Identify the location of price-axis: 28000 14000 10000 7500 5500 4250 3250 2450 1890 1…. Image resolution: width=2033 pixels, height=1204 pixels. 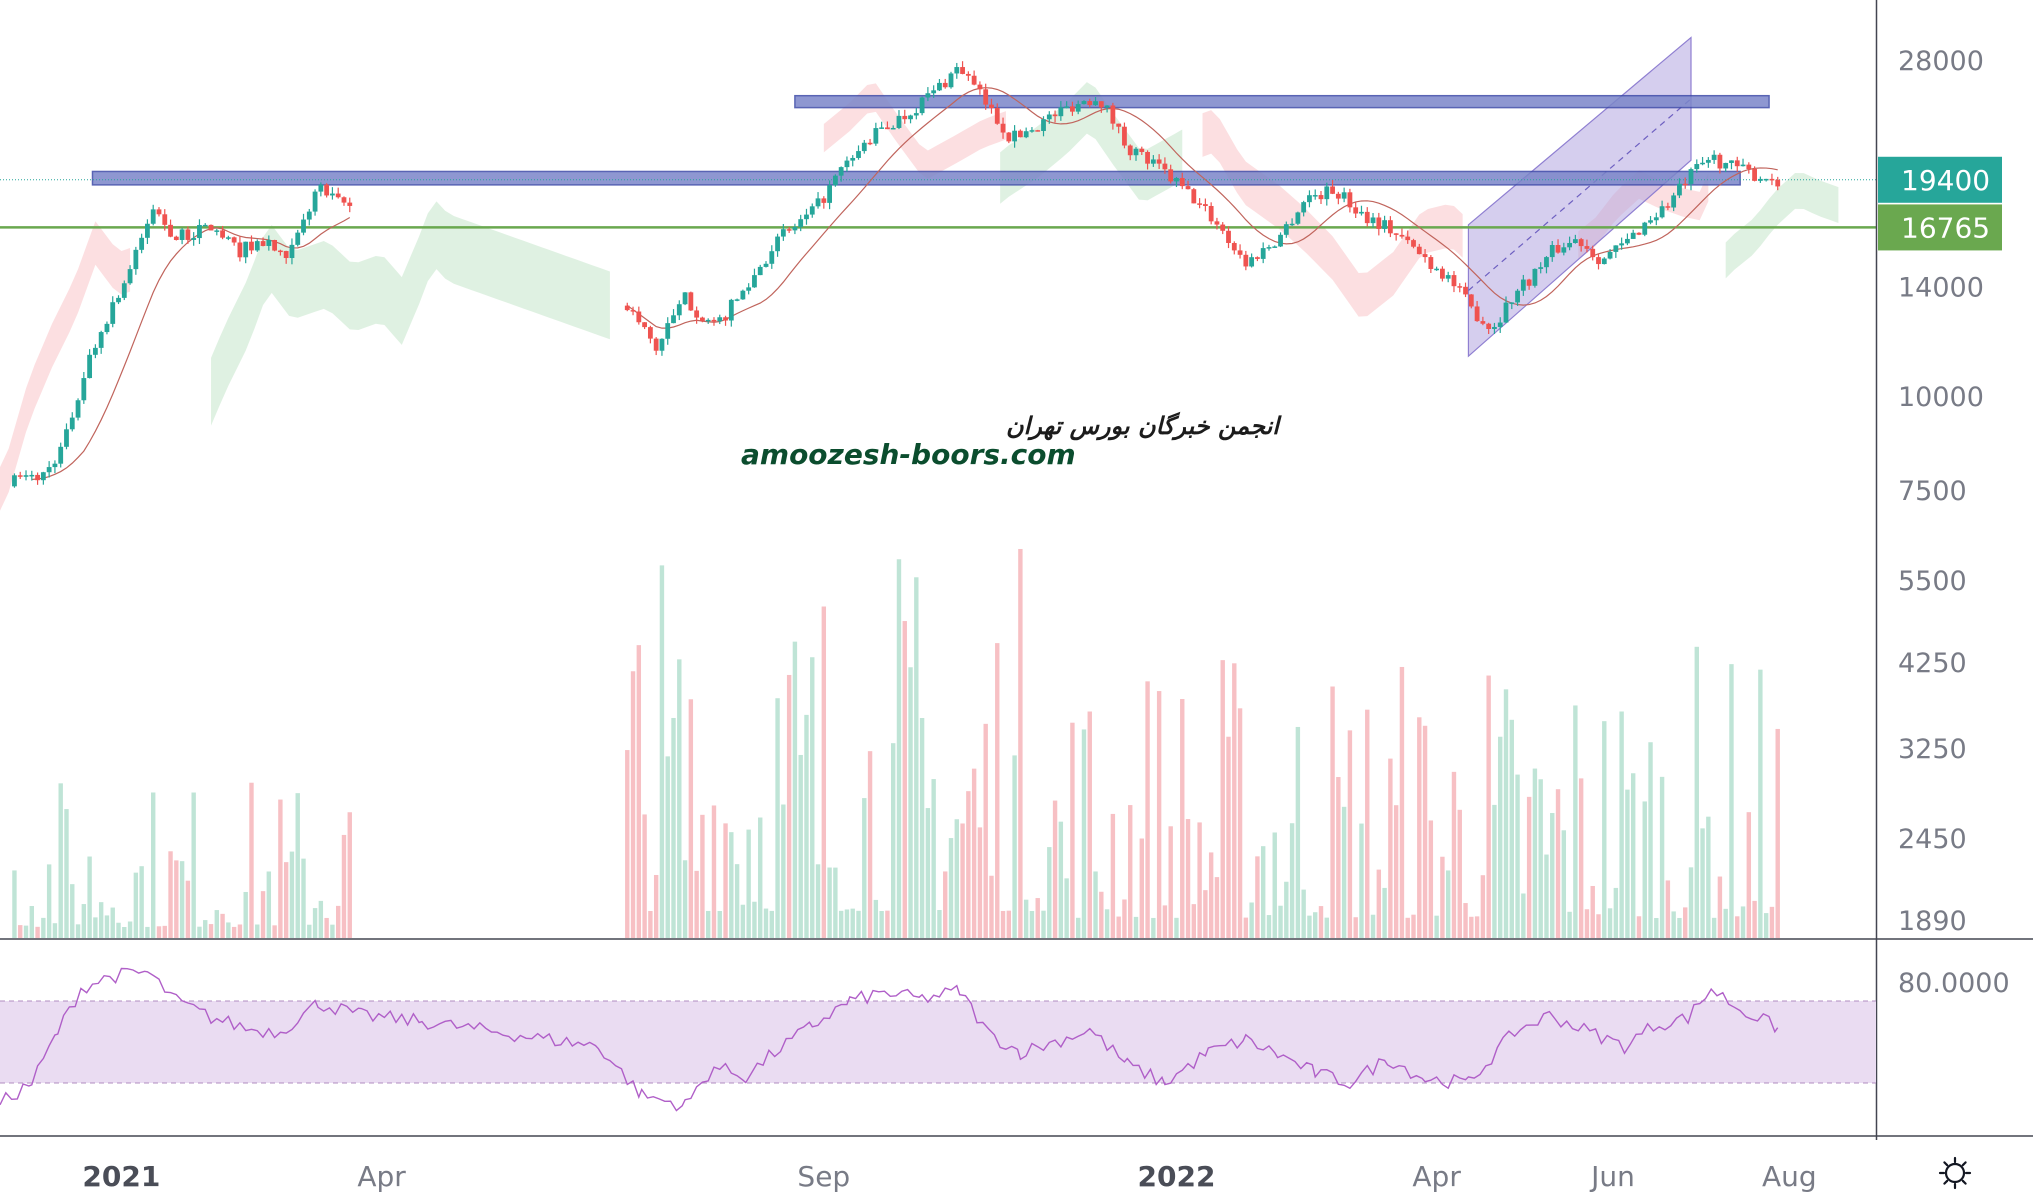
(1940, 491).